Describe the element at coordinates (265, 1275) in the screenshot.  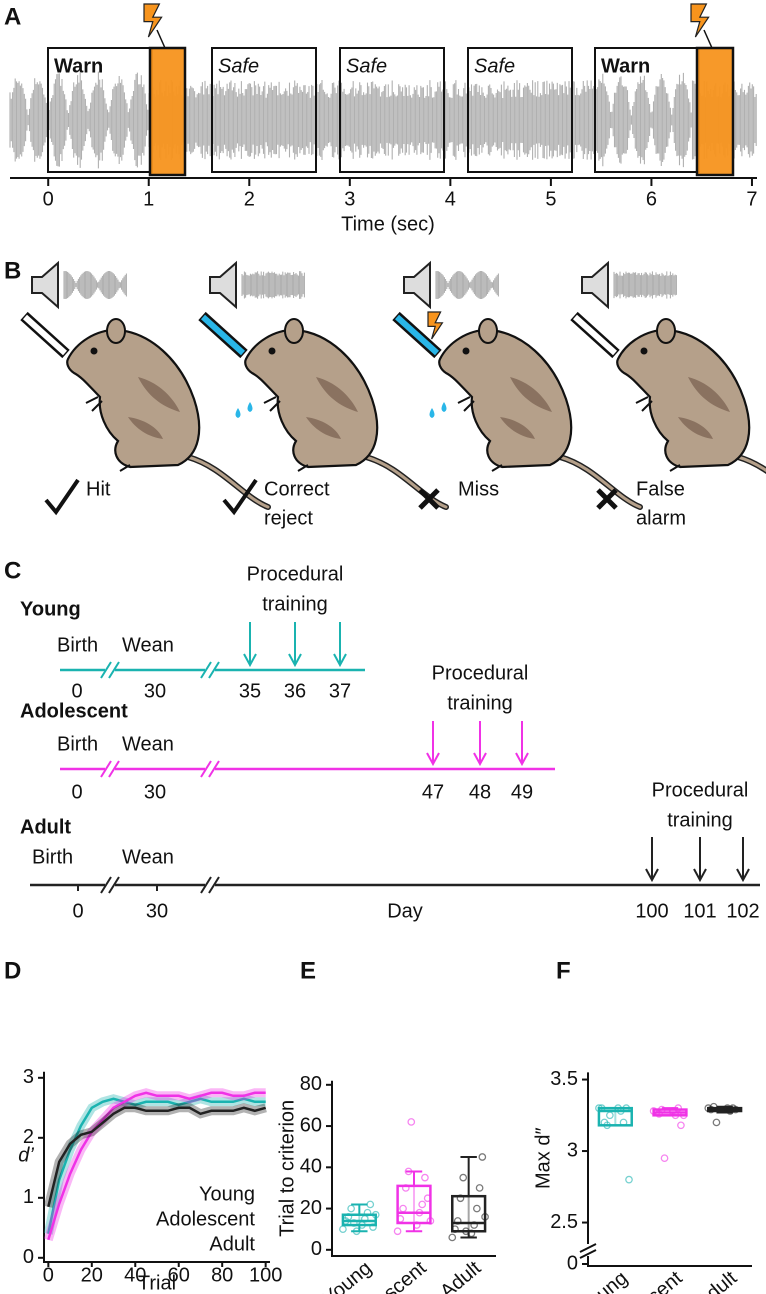
I see `x-tick-label: 100` at that location.